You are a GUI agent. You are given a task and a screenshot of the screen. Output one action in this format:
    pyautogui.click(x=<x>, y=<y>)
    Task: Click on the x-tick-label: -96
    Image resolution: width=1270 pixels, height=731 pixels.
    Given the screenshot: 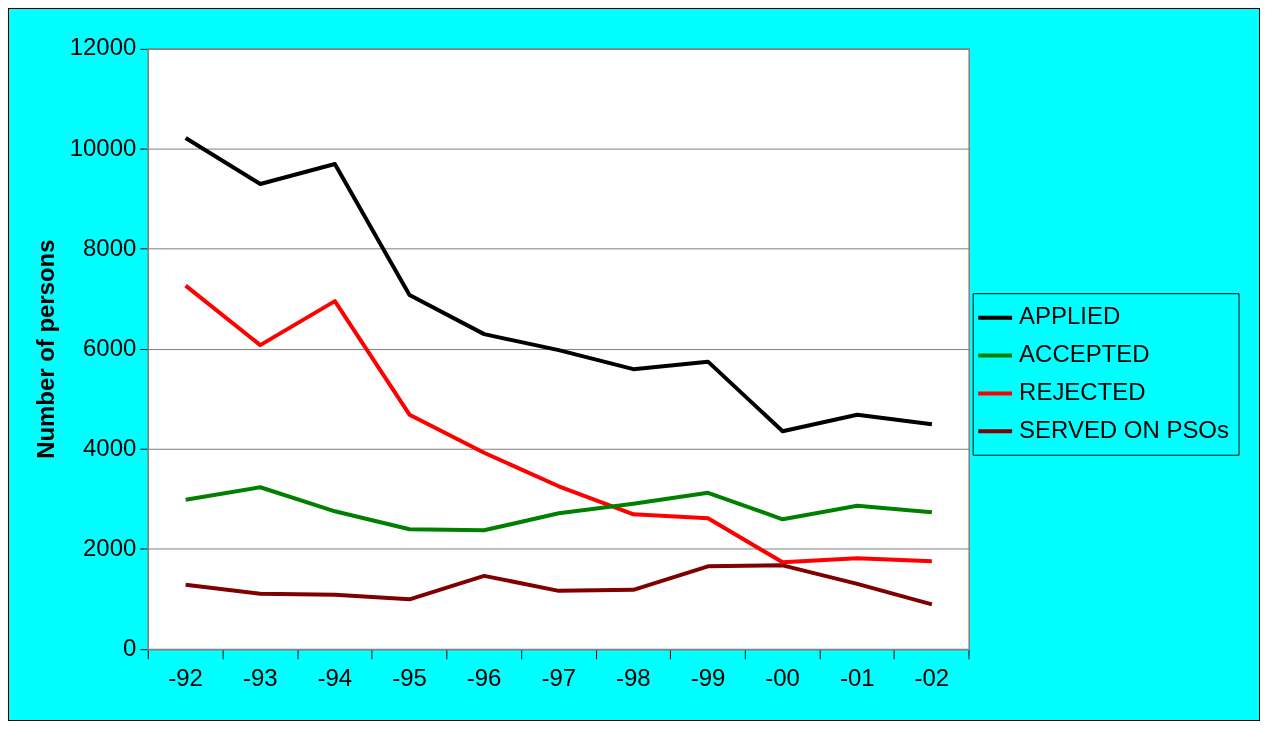 What is the action you would take?
    pyautogui.click(x=484, y=678)
    